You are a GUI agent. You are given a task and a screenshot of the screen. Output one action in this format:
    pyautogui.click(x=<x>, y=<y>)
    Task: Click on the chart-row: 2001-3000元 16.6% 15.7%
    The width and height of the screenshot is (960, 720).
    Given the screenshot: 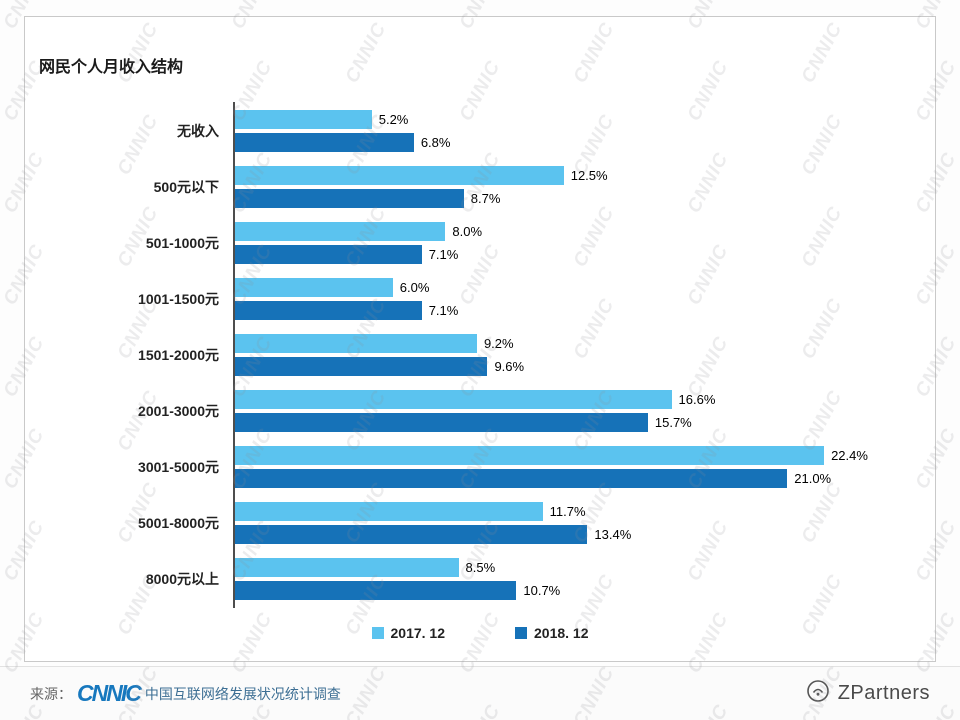 What is the action you would take?
    pyautogui.click(x=469, y=411)
    